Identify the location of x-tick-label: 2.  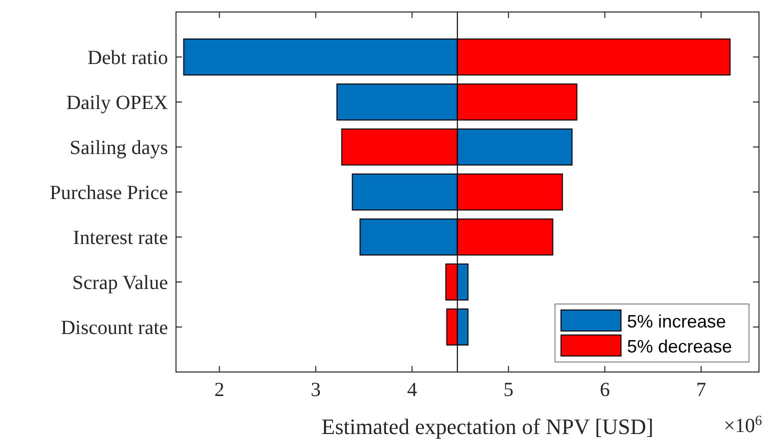
(219, 390).